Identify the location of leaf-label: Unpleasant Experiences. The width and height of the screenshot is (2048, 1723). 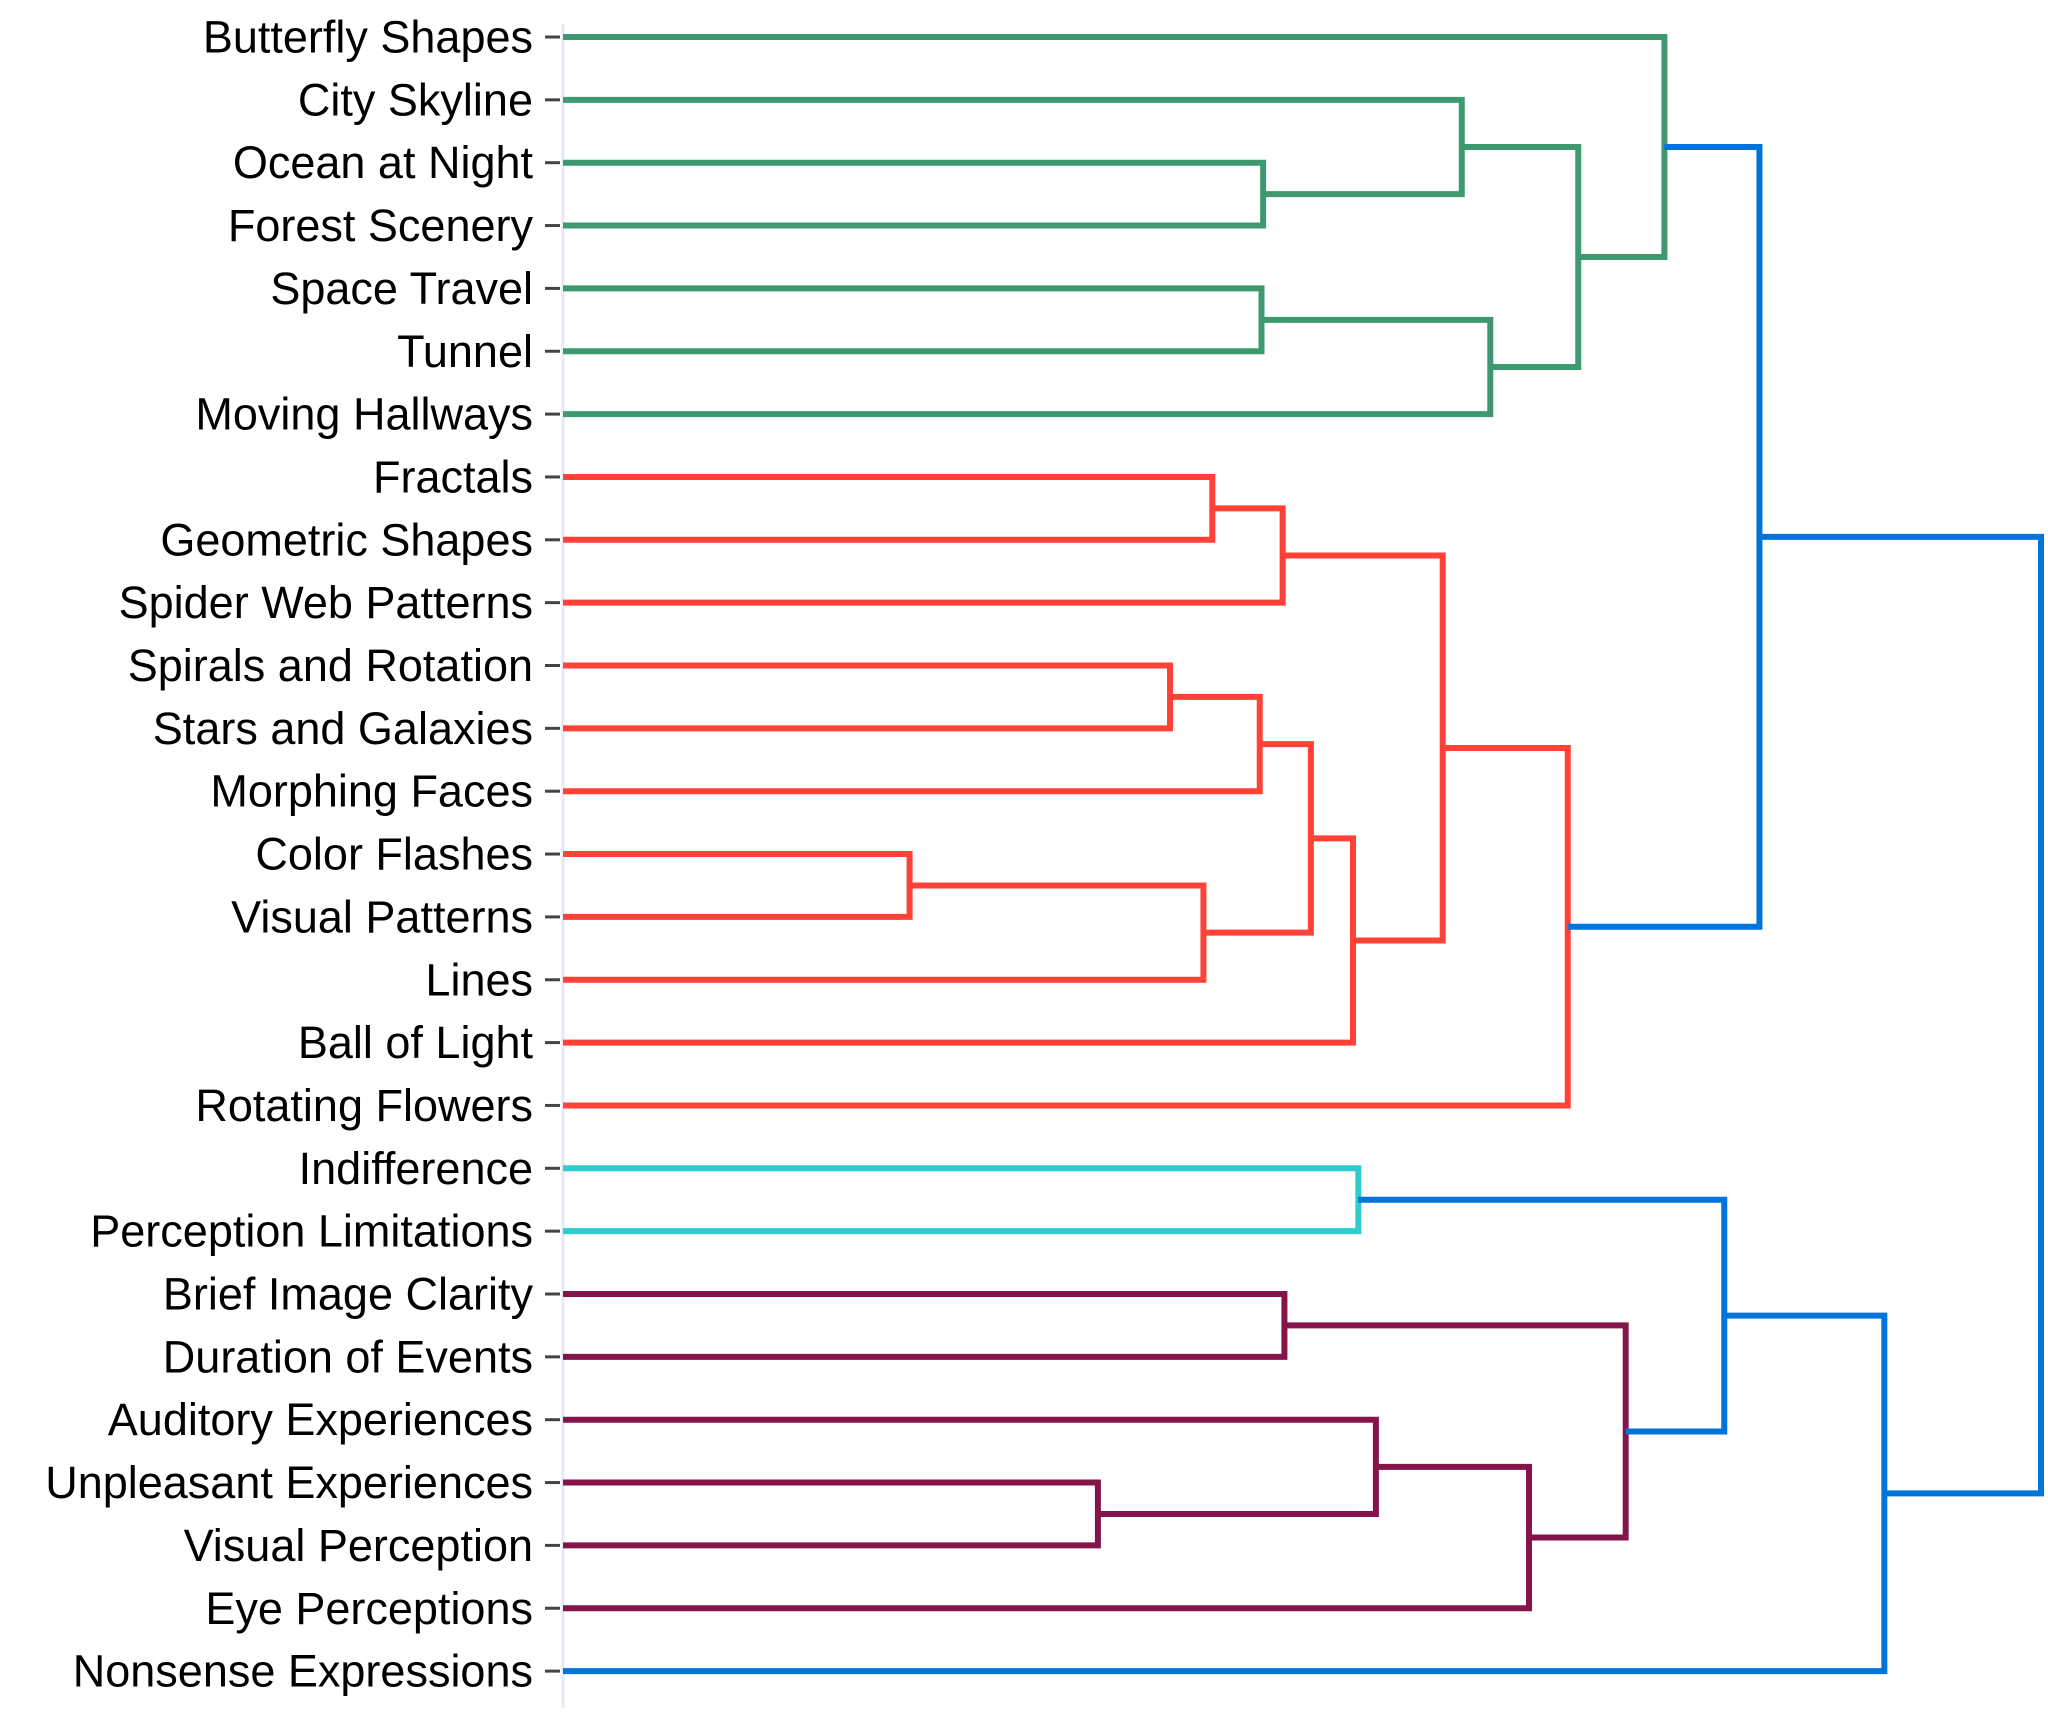
(289, 1482).